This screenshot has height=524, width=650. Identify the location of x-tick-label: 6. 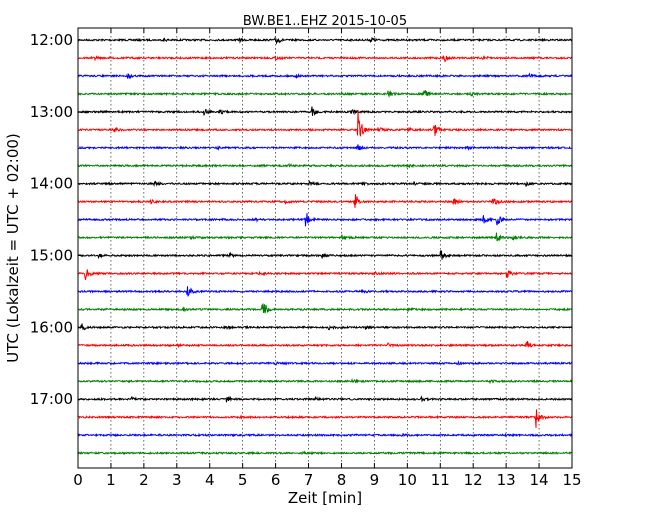
(276, 480).